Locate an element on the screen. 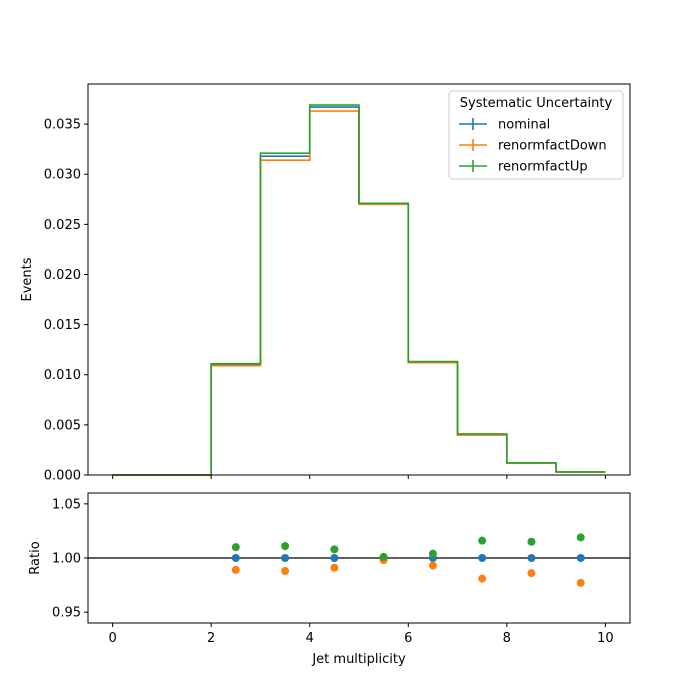 The width and height of the screenshot is (700, 700). histogram-y-tick-label: 0.025 is located at coordinates (62, 225).